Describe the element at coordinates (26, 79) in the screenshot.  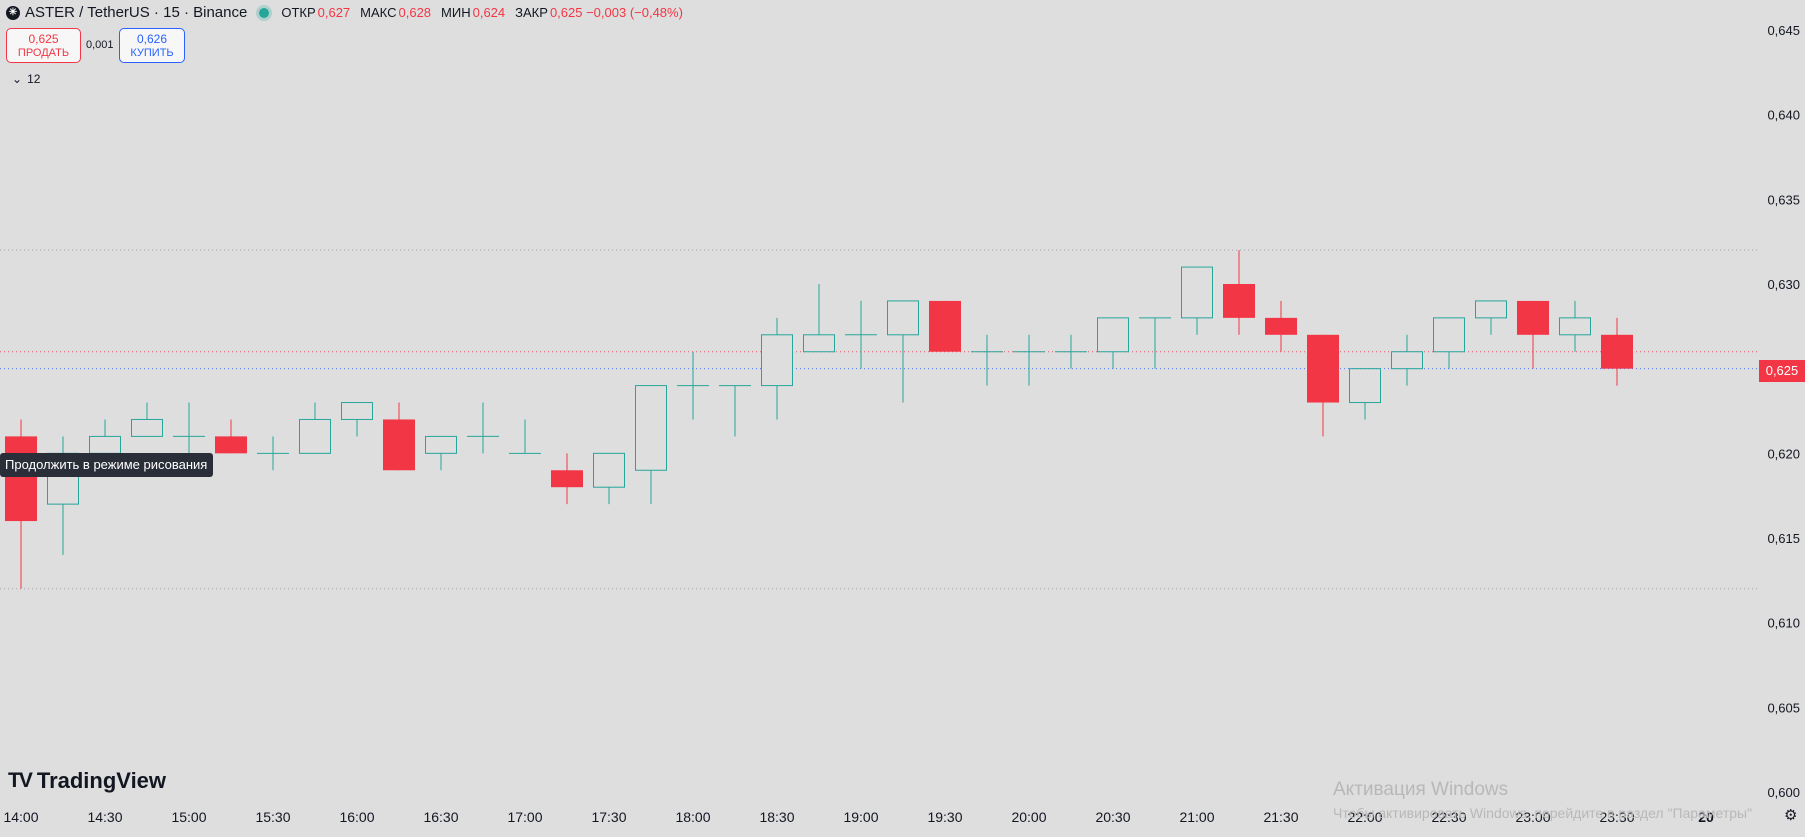
I see `indicators-toggle: ⌄ 12` at that location.